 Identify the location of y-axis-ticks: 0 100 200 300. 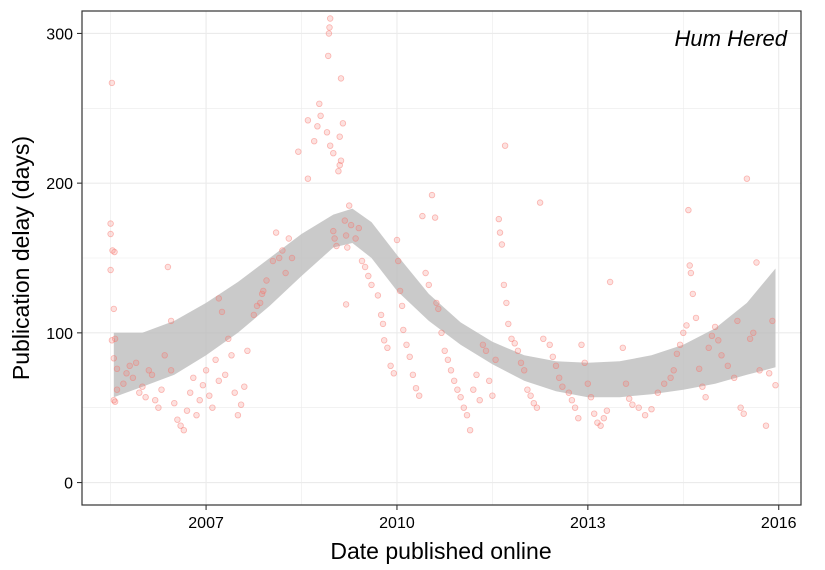
(64, 259).